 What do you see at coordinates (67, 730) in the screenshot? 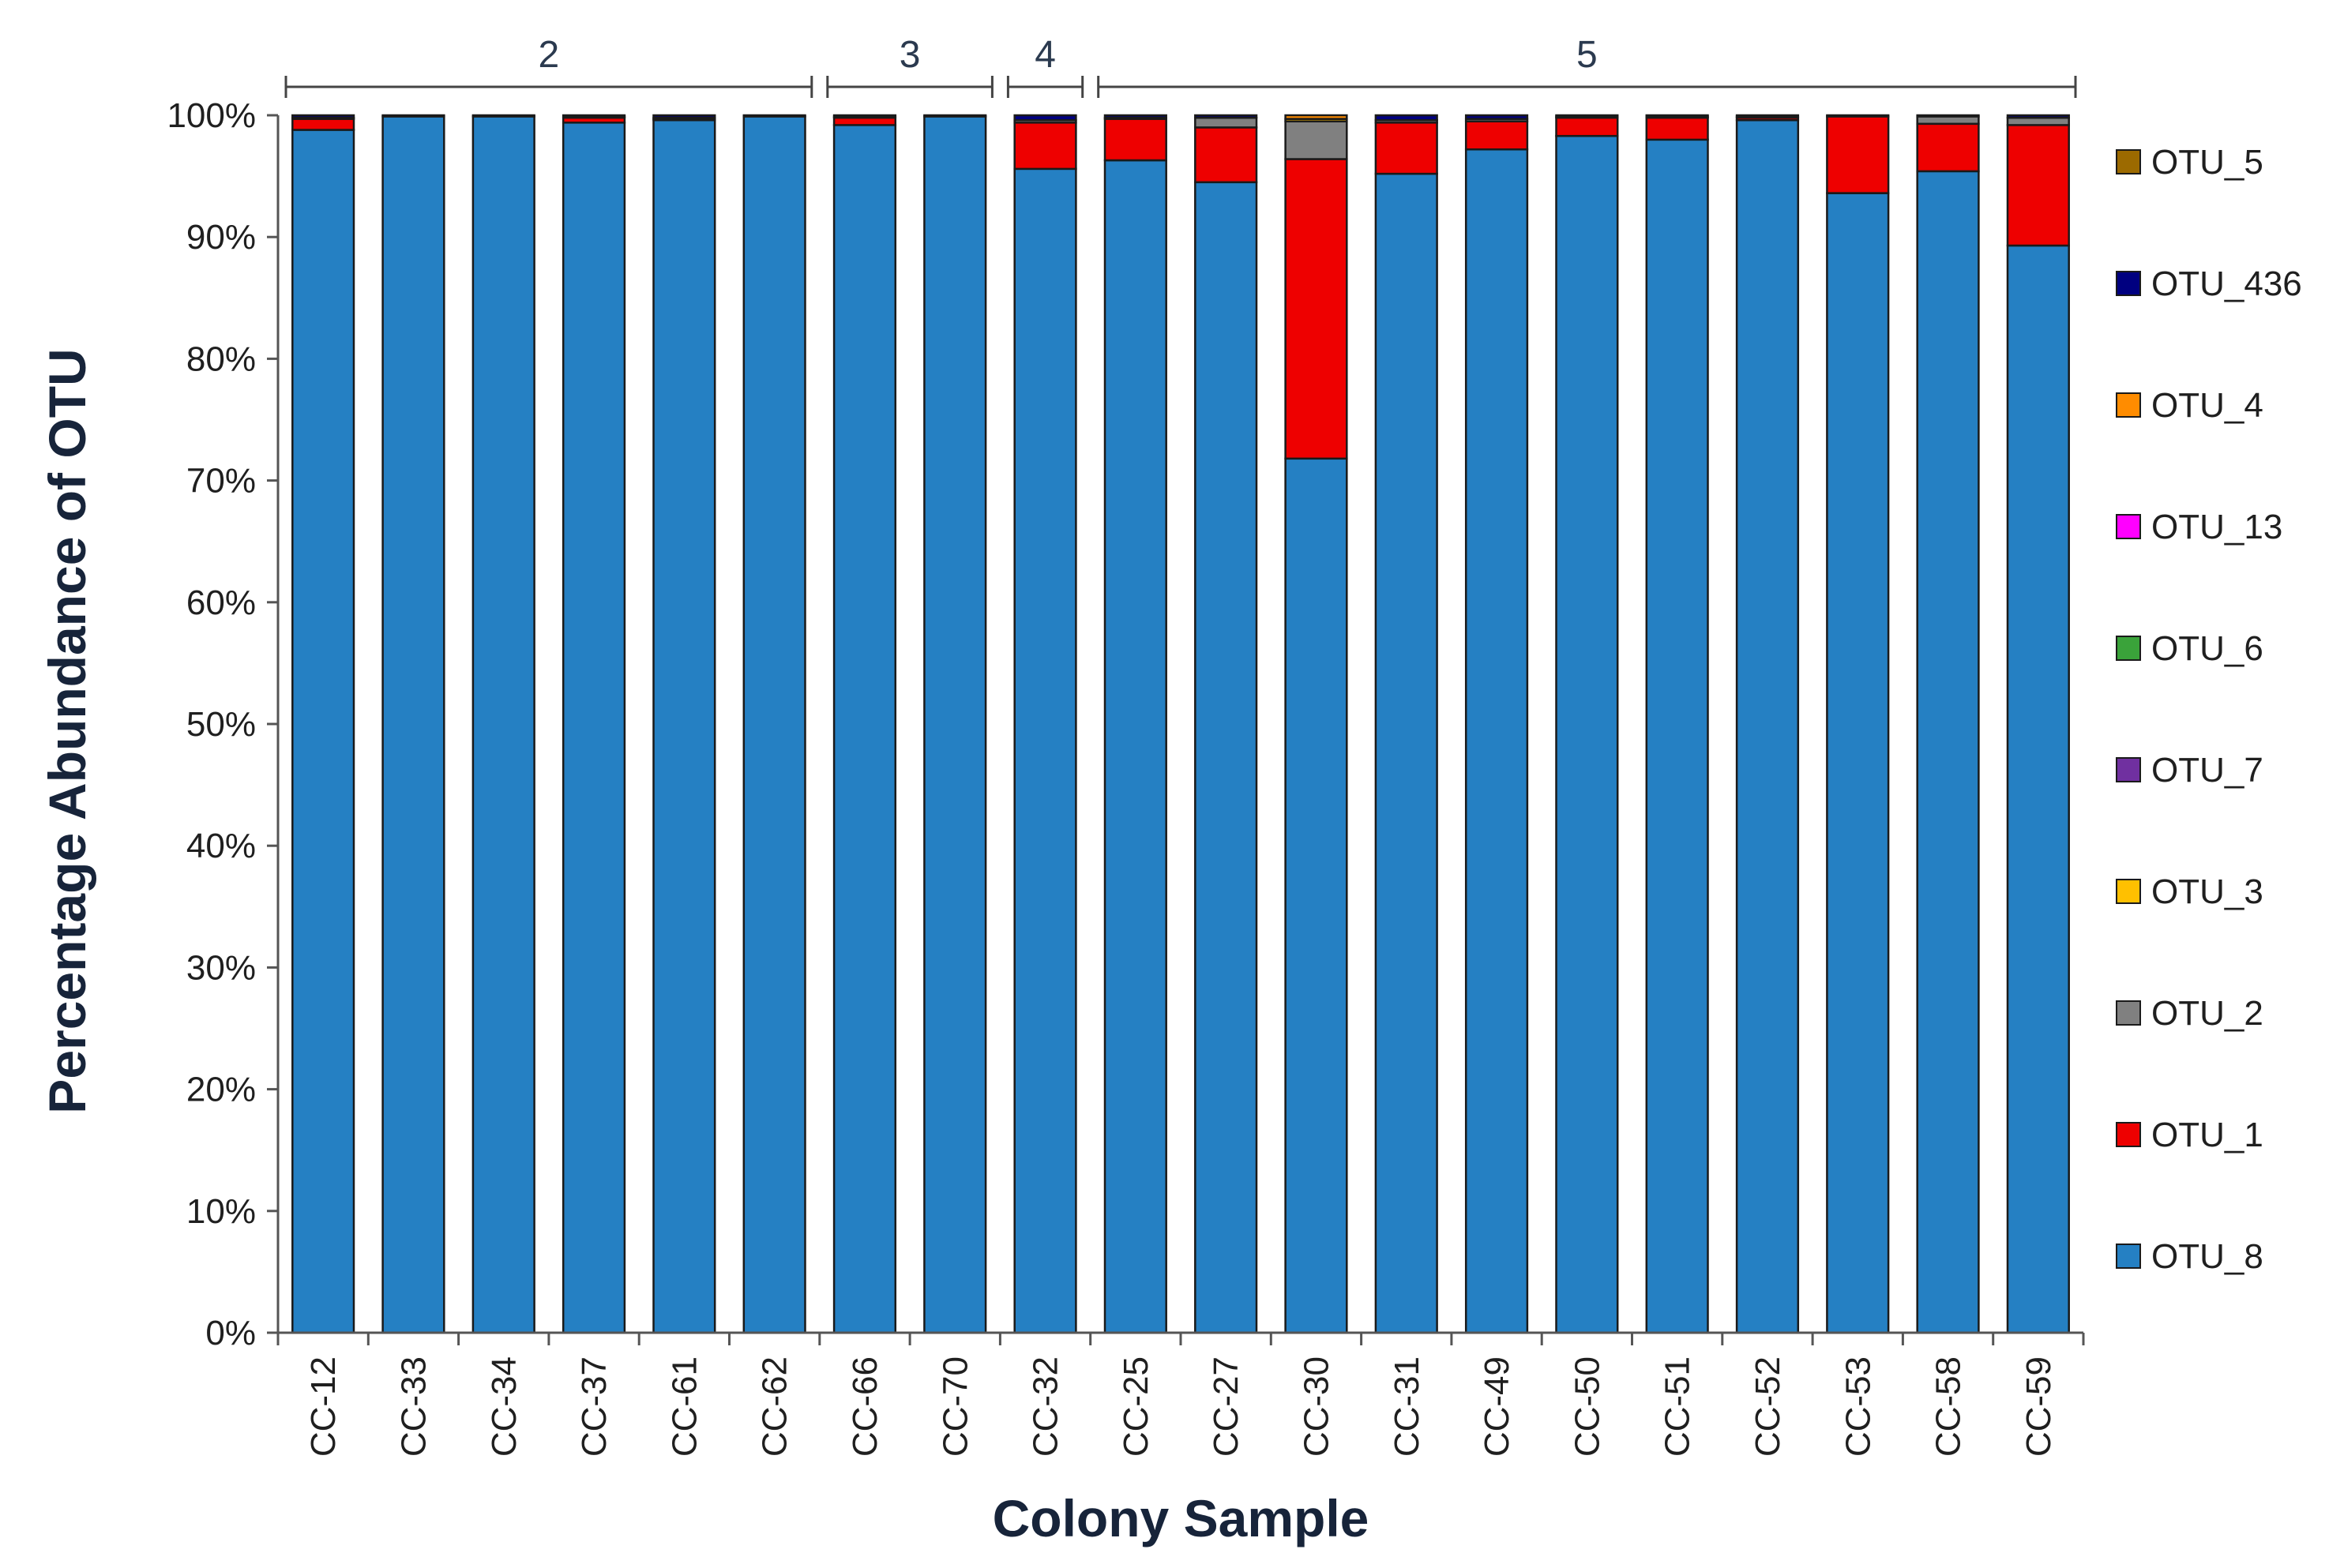
I see `y-axis-title: Percentage Abundance of OTU` at bounding box center [67, 730].